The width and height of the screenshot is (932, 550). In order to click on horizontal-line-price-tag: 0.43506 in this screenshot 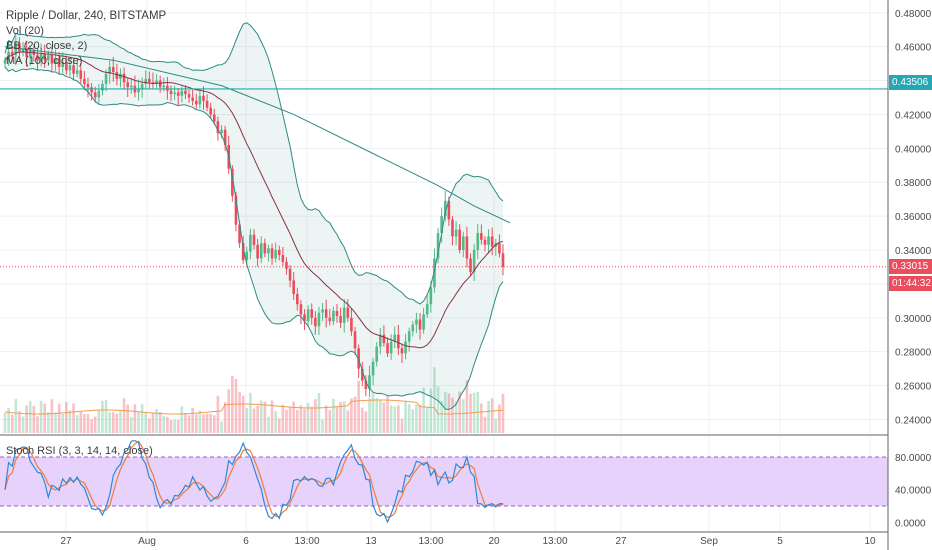, I will do `click(910, 82)`.